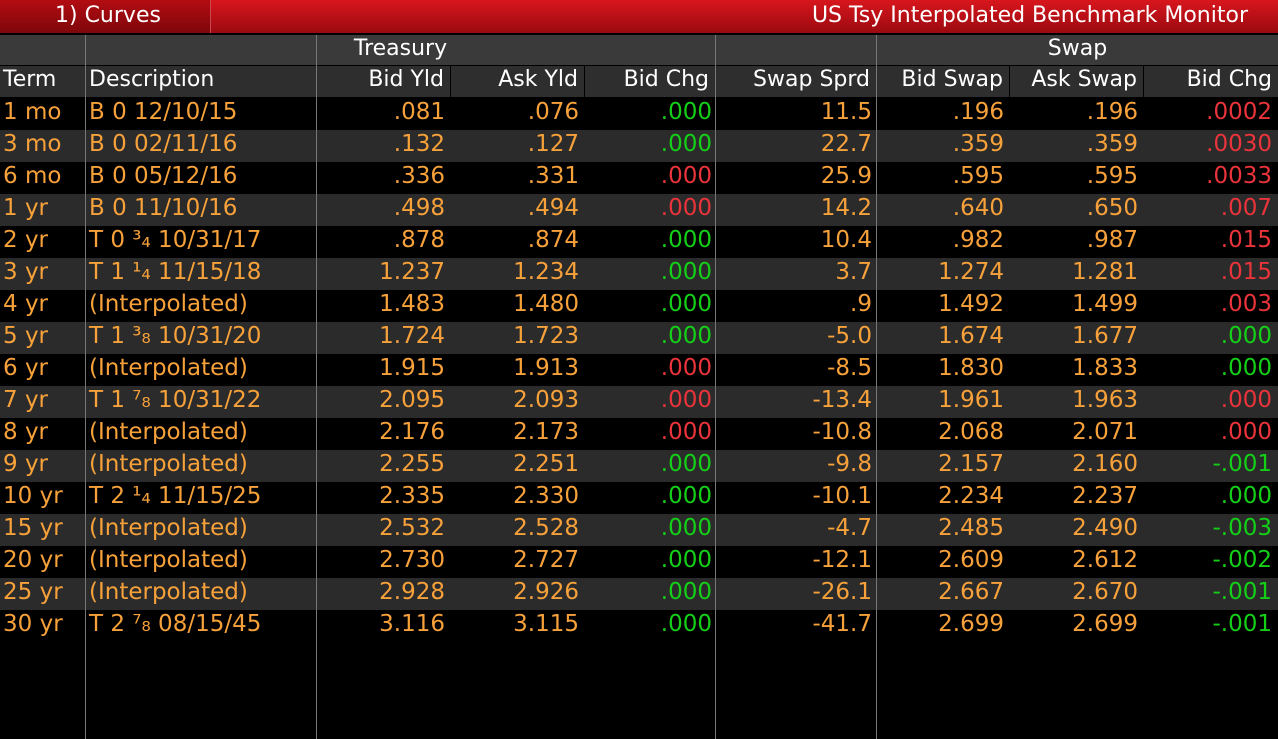  Describe the element at coordinates (846, 240) in the screenshot. I see `cell-swap-sprd: 10.4` at that location.